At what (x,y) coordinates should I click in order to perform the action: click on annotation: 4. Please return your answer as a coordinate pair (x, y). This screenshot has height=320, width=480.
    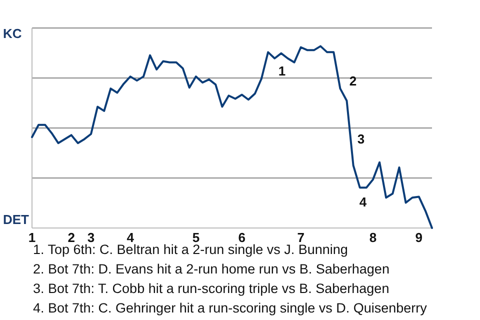
    Looking at the image, I should click on (363, 202).